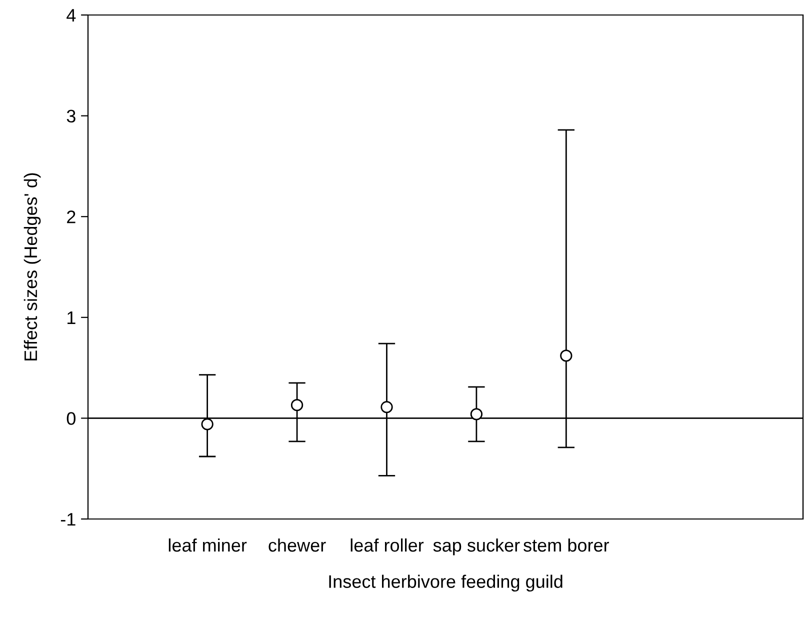 The image size is (804, 619). Describe the element at coordinates (68, 519) in the screenshot. I see `y-tick-label: -1` at that location.